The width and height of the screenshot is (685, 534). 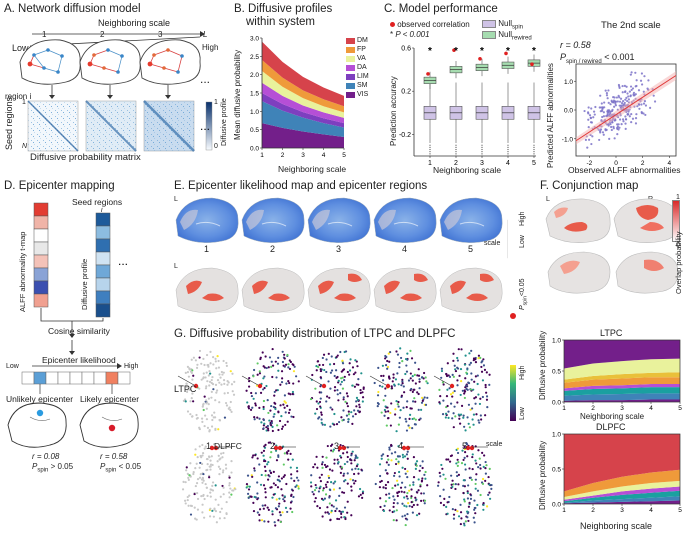 I want to click on x-tick-label: 2, so click(x=593, y=510).